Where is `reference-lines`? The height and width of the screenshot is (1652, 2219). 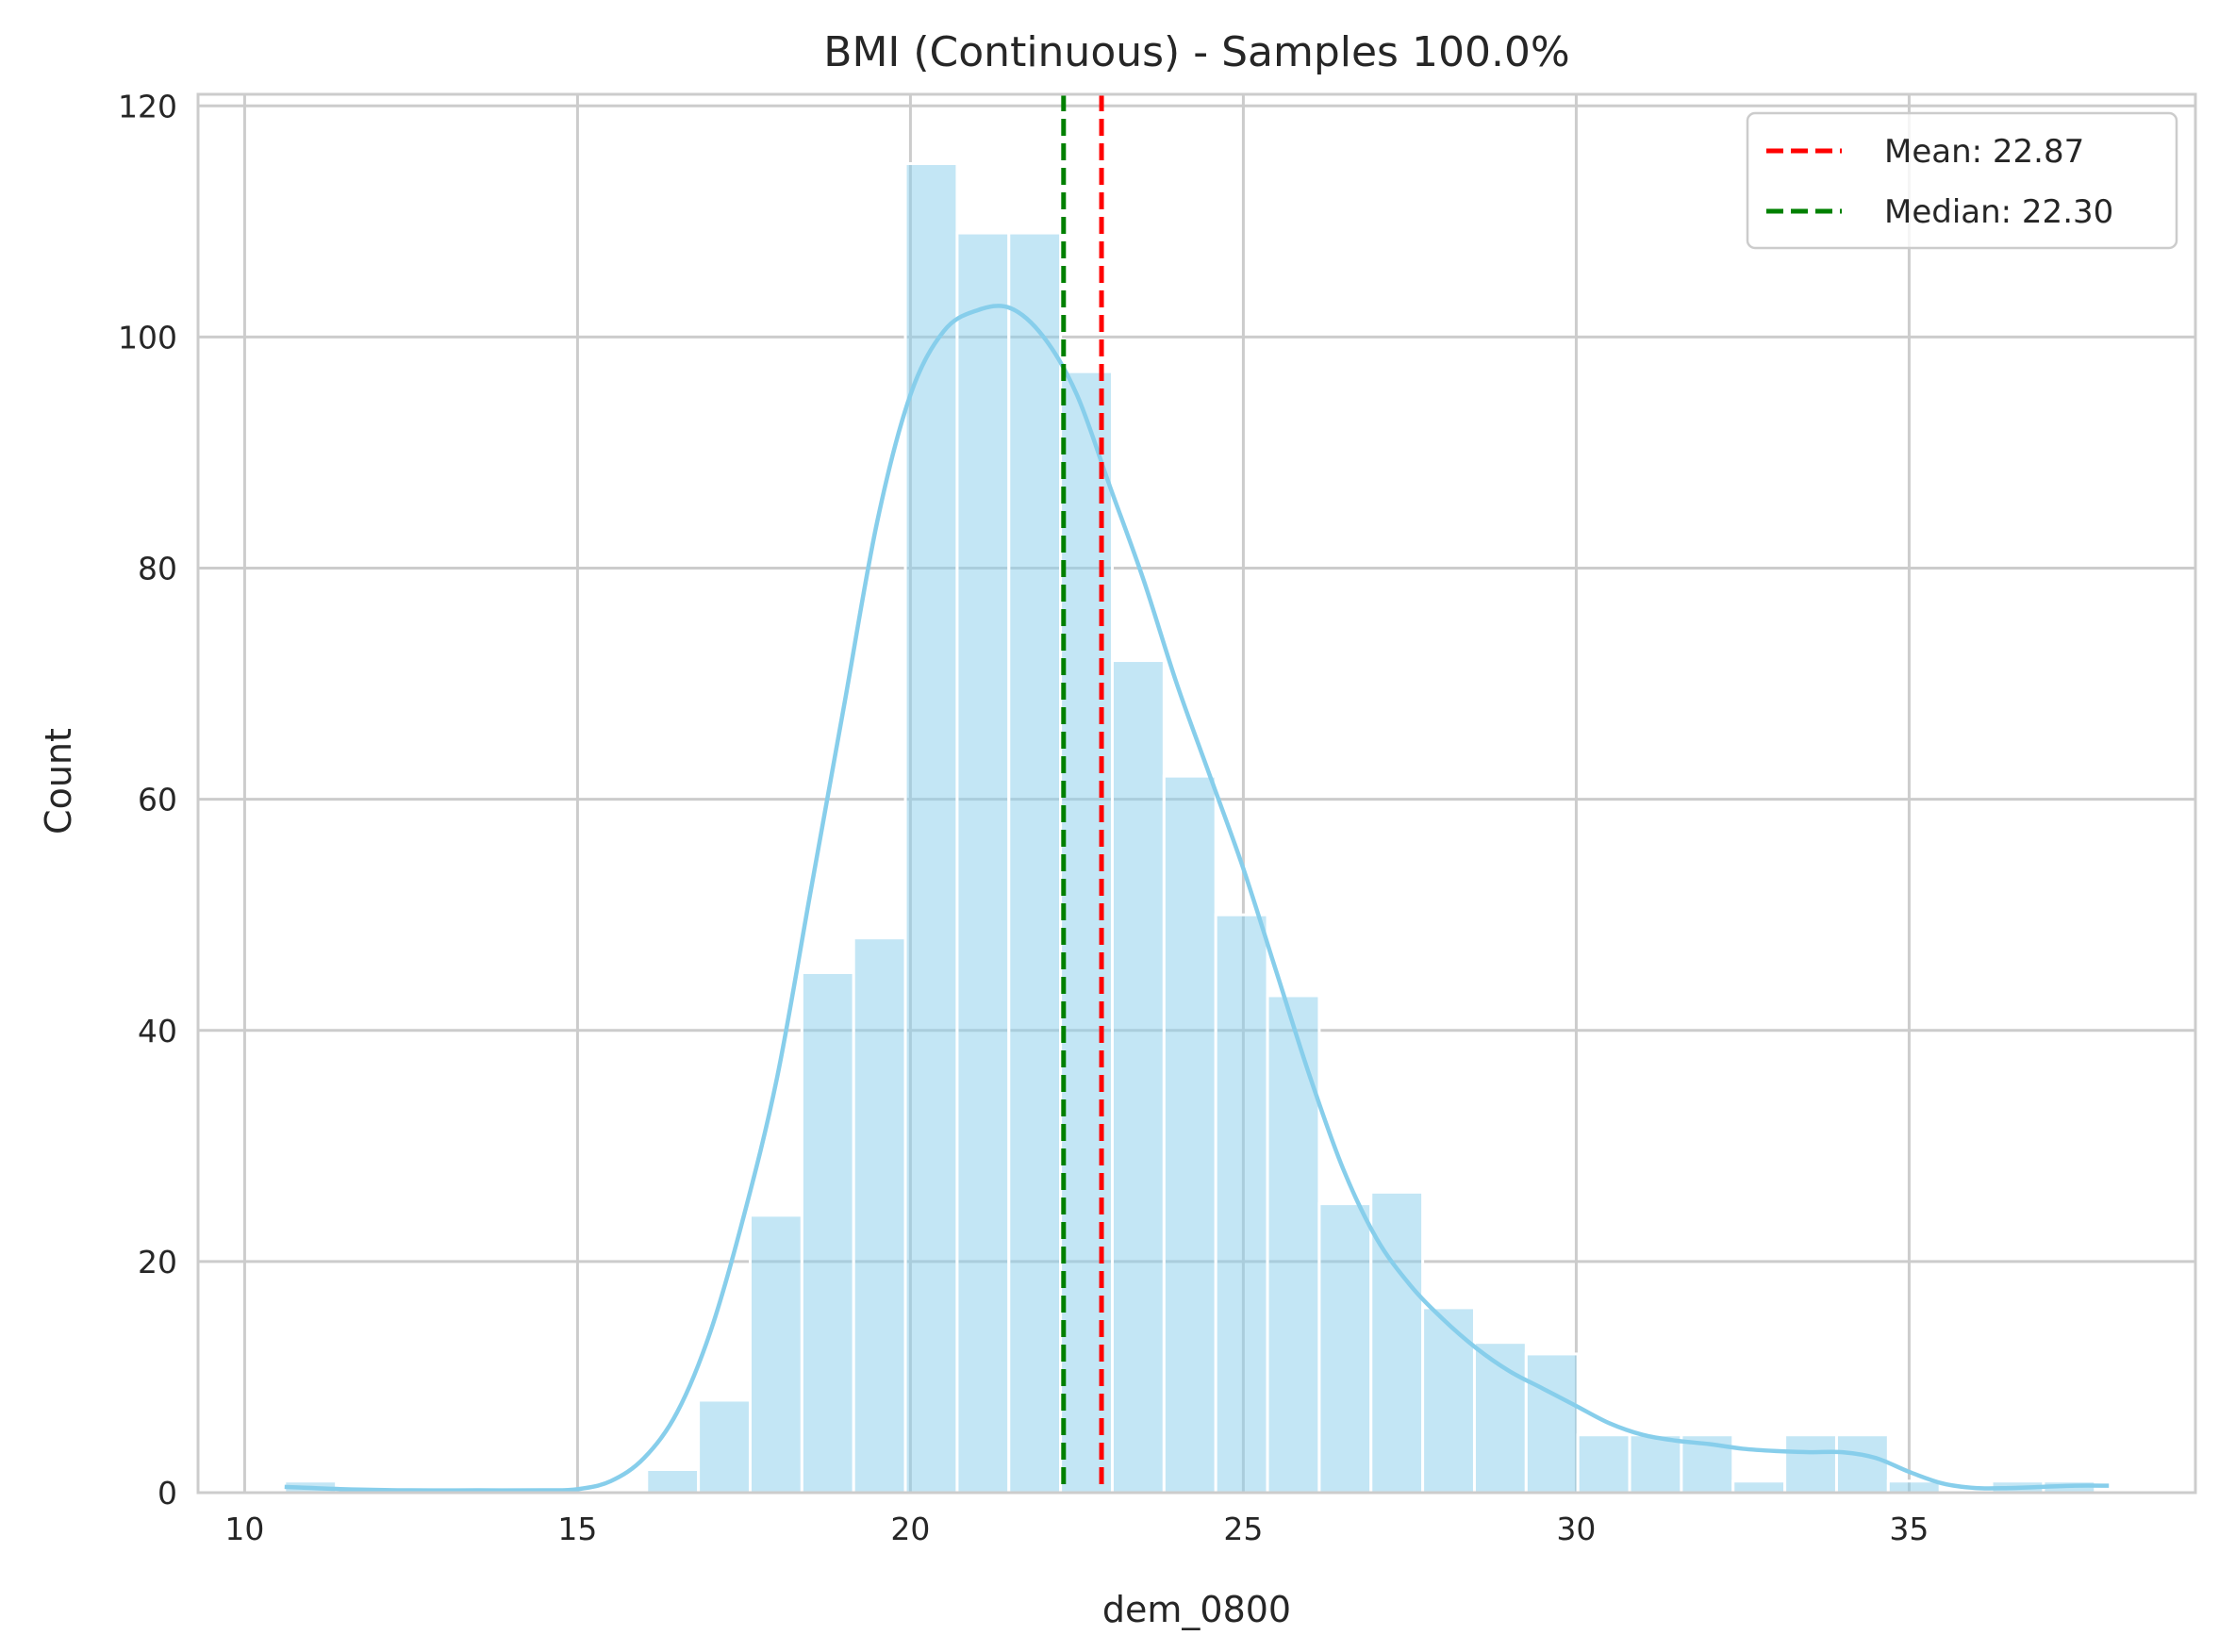 reference-lines is located at coordinates (1082, 793).